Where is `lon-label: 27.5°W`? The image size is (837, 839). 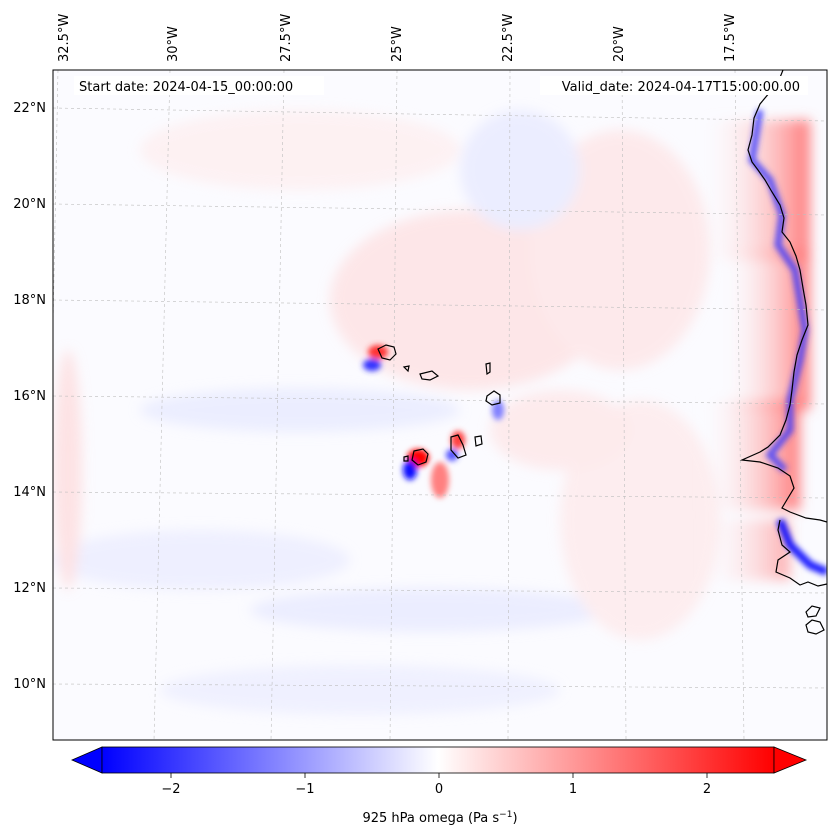
lon-label: 27.5°W is located at coordinates (286, 38).